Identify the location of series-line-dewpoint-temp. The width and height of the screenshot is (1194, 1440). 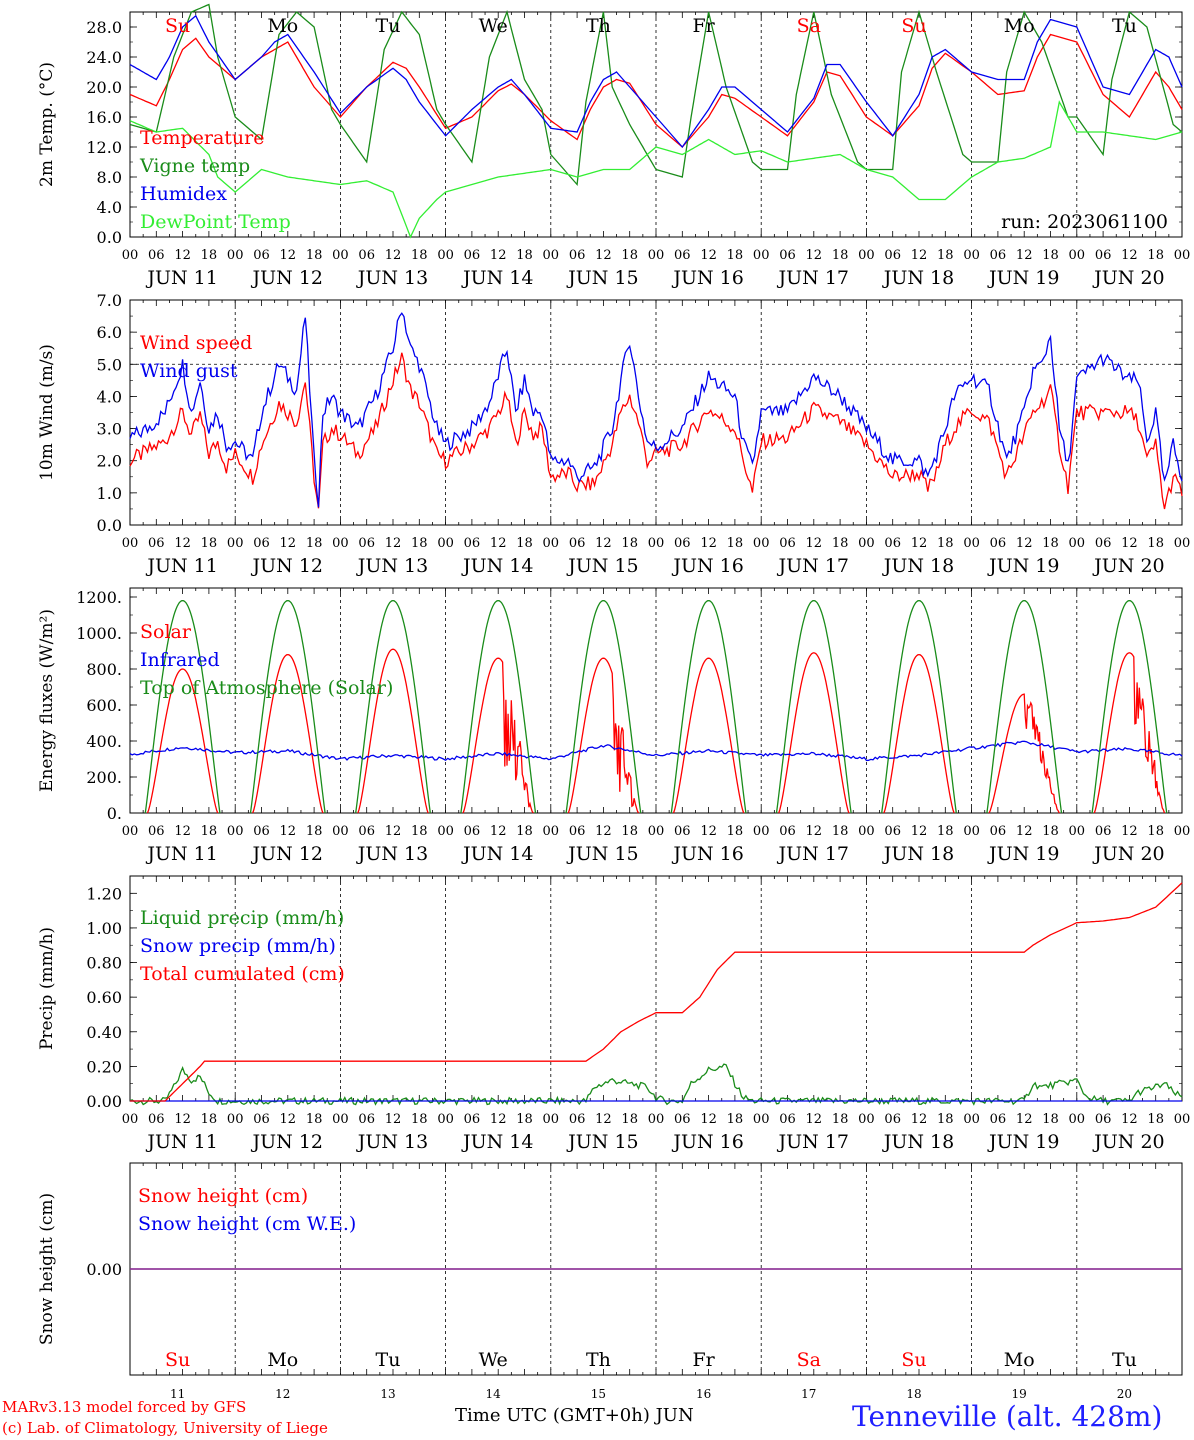
(656, 169).